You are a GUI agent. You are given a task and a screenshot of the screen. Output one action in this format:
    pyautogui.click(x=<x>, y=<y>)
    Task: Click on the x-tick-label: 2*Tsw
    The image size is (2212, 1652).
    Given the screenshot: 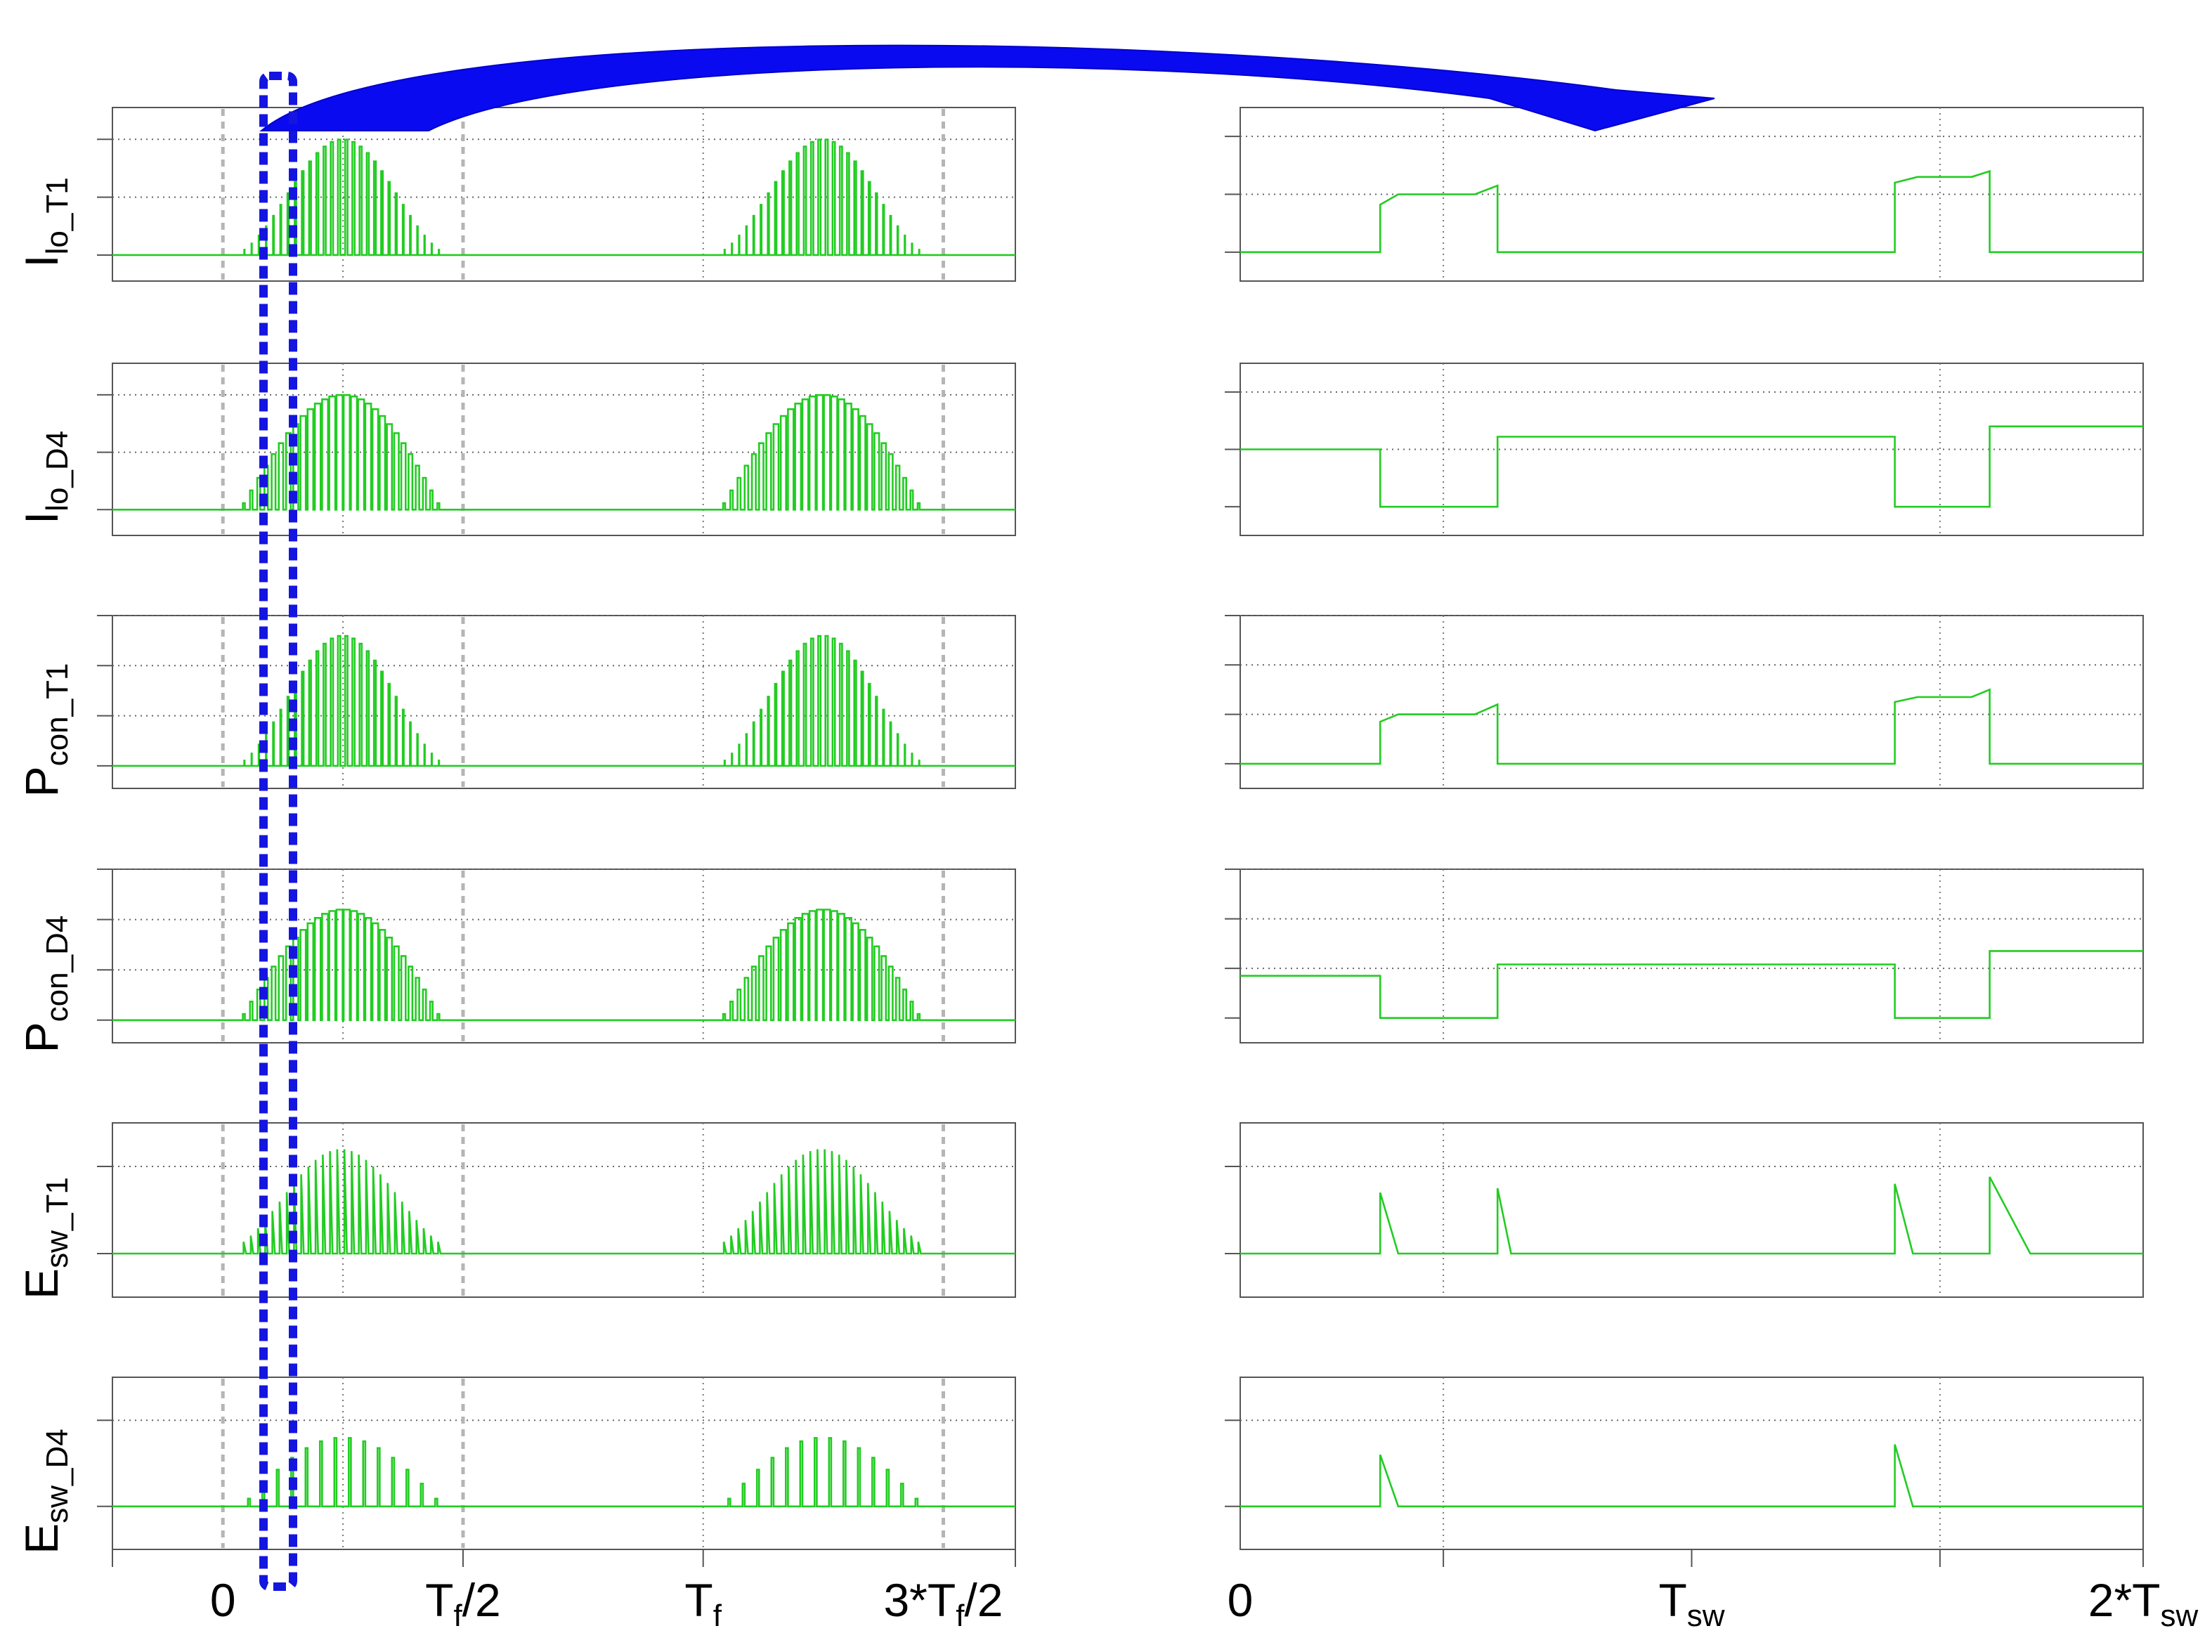 What is the action you would take?
    pyautogui.click(x=2143, y=1603)
    